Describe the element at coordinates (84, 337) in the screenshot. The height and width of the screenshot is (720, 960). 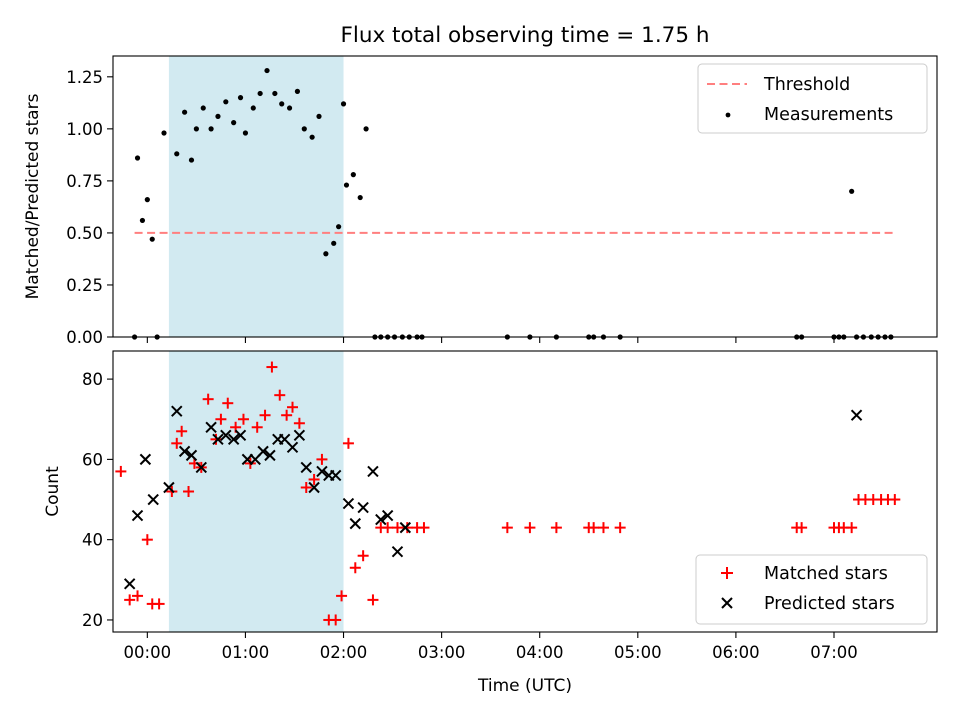
I see `top-y-tick-label: 0.00` at that location.